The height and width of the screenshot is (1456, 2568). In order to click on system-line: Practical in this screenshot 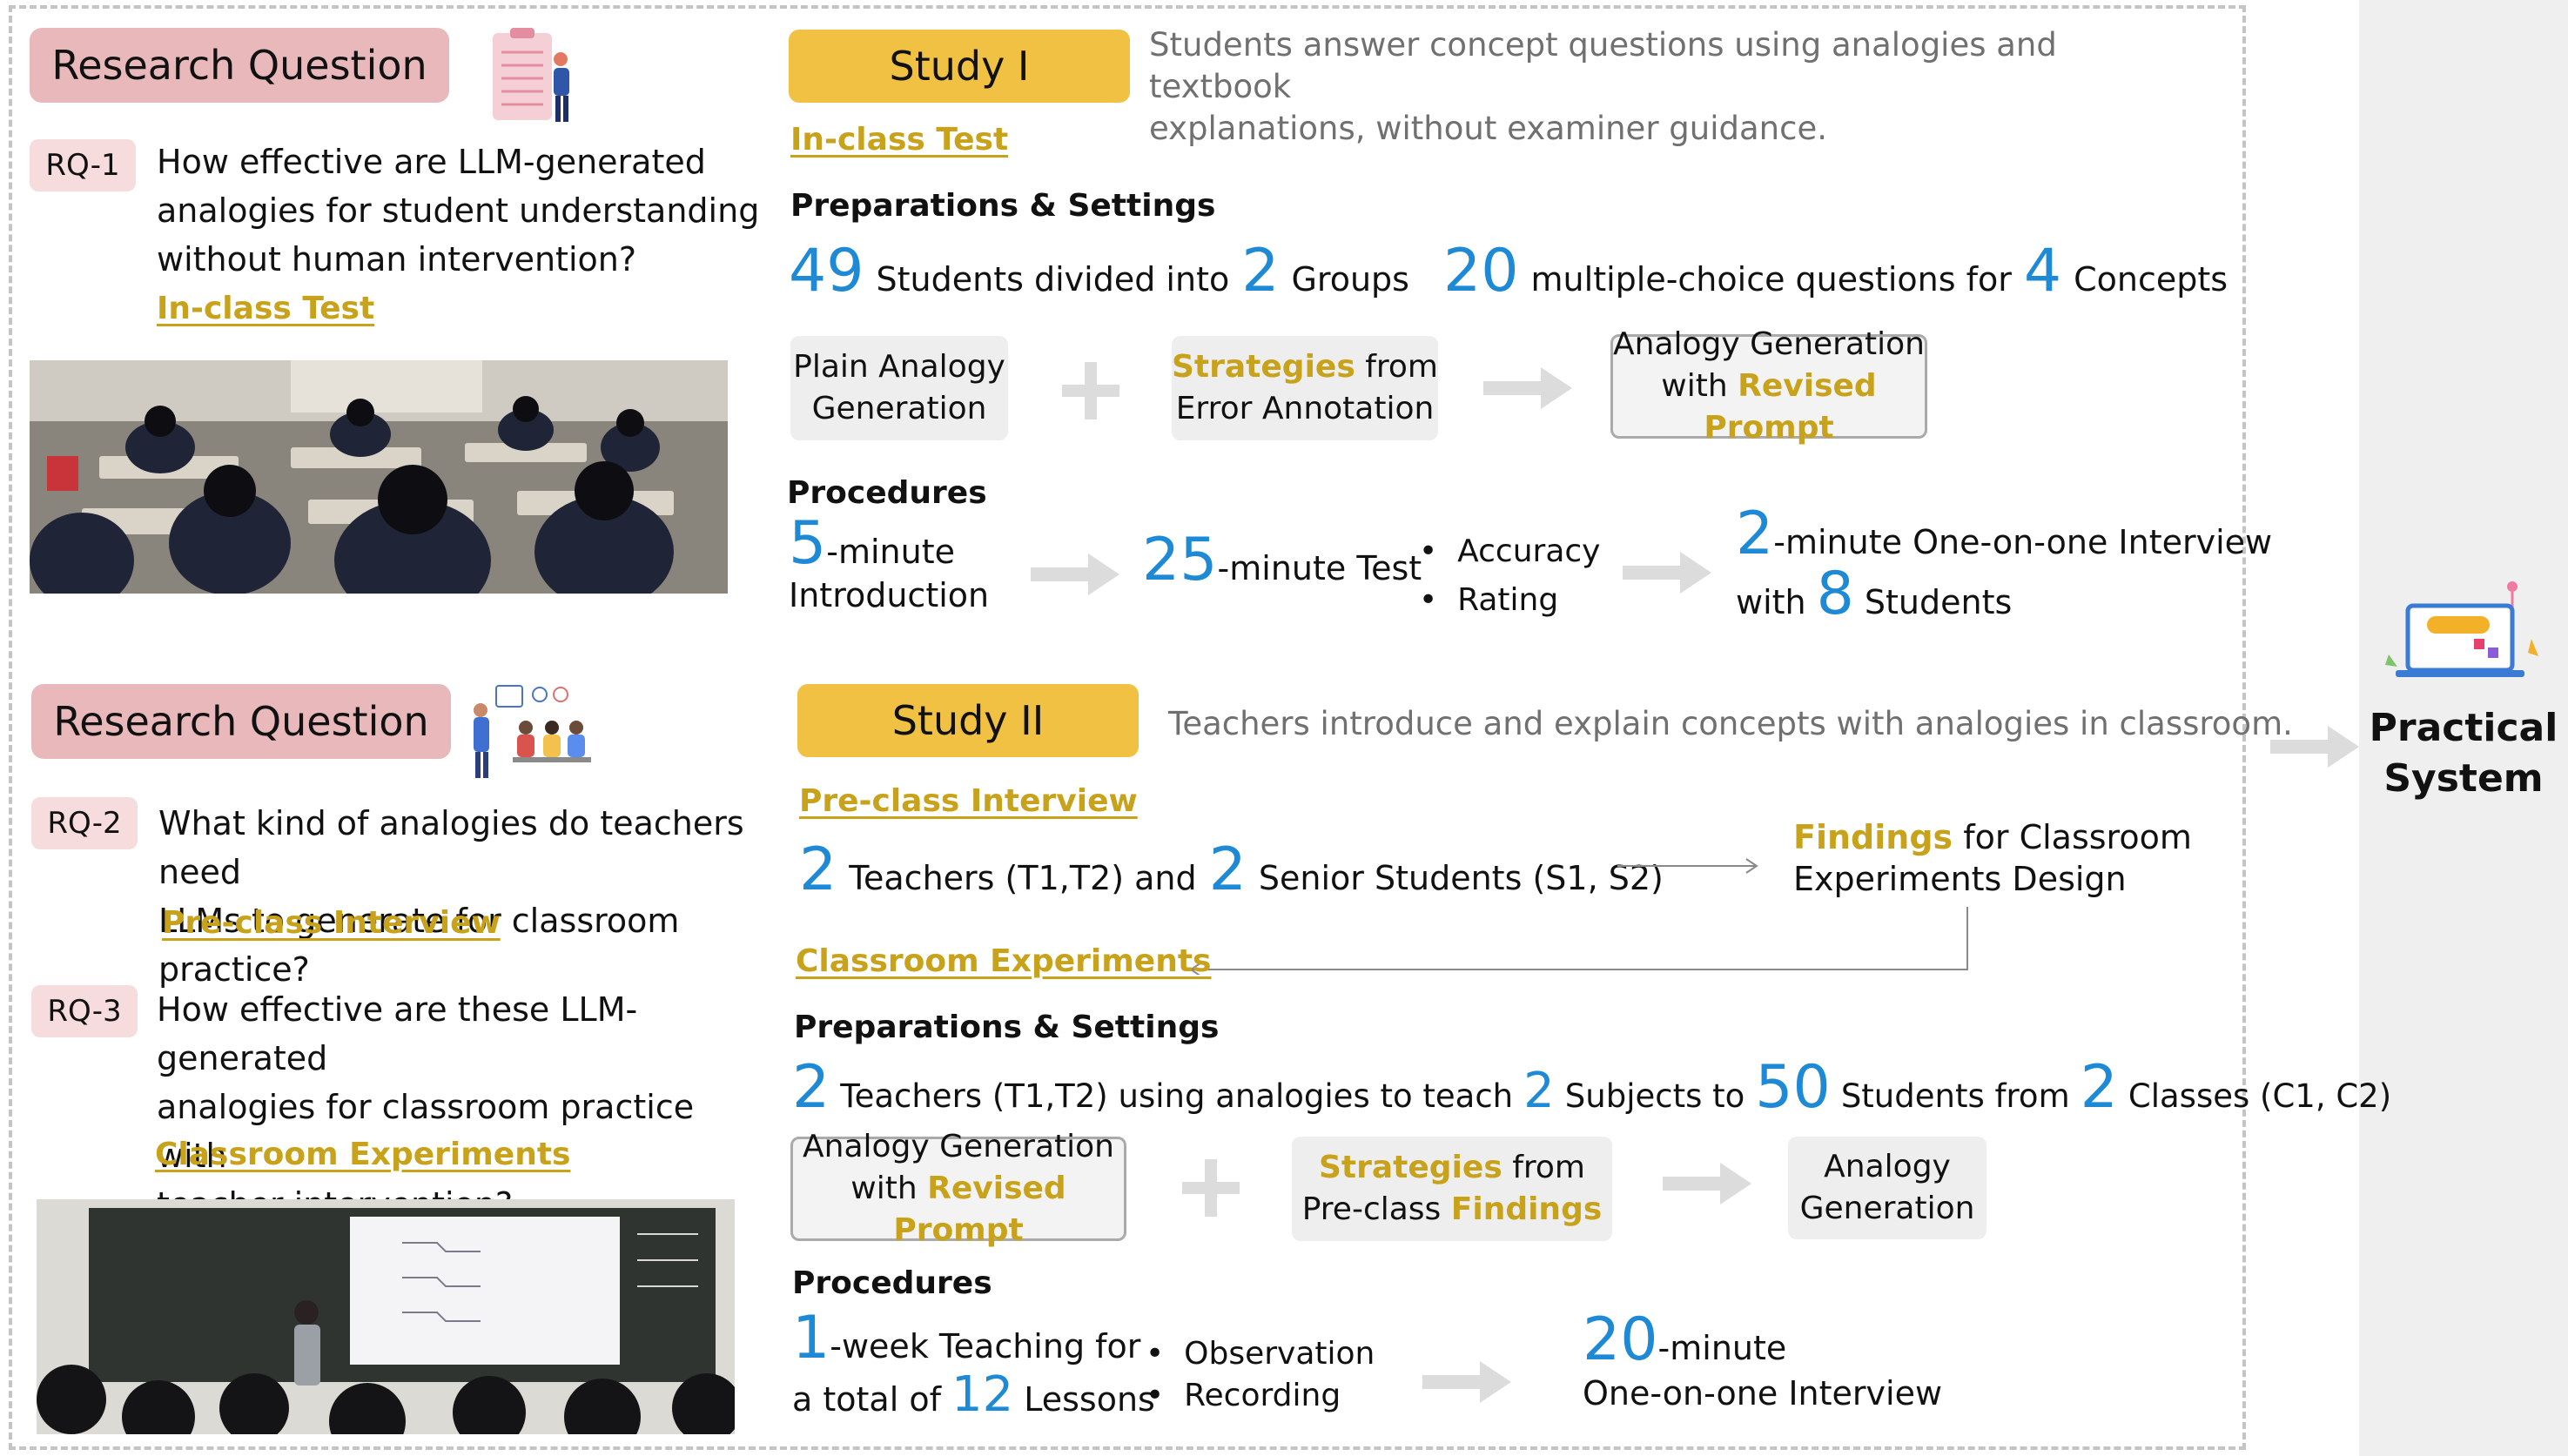, I will do `click(2463, 728)`.